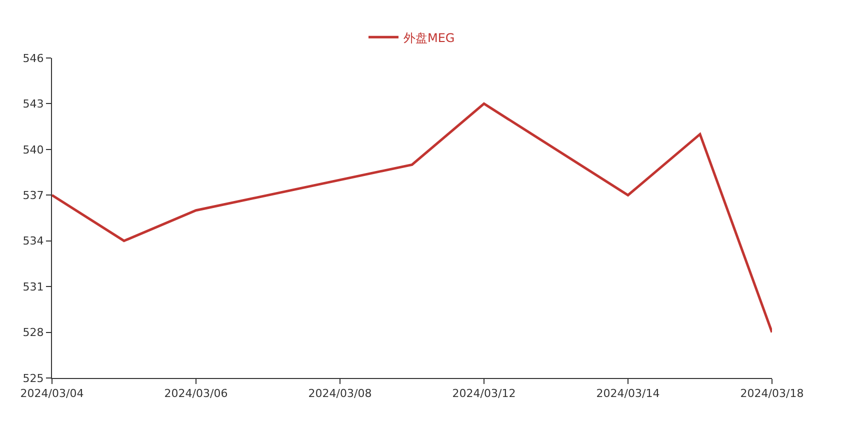 This screenshot has width=845, height=430. I want to click on y-tick-label: 546, so click(33, 58).